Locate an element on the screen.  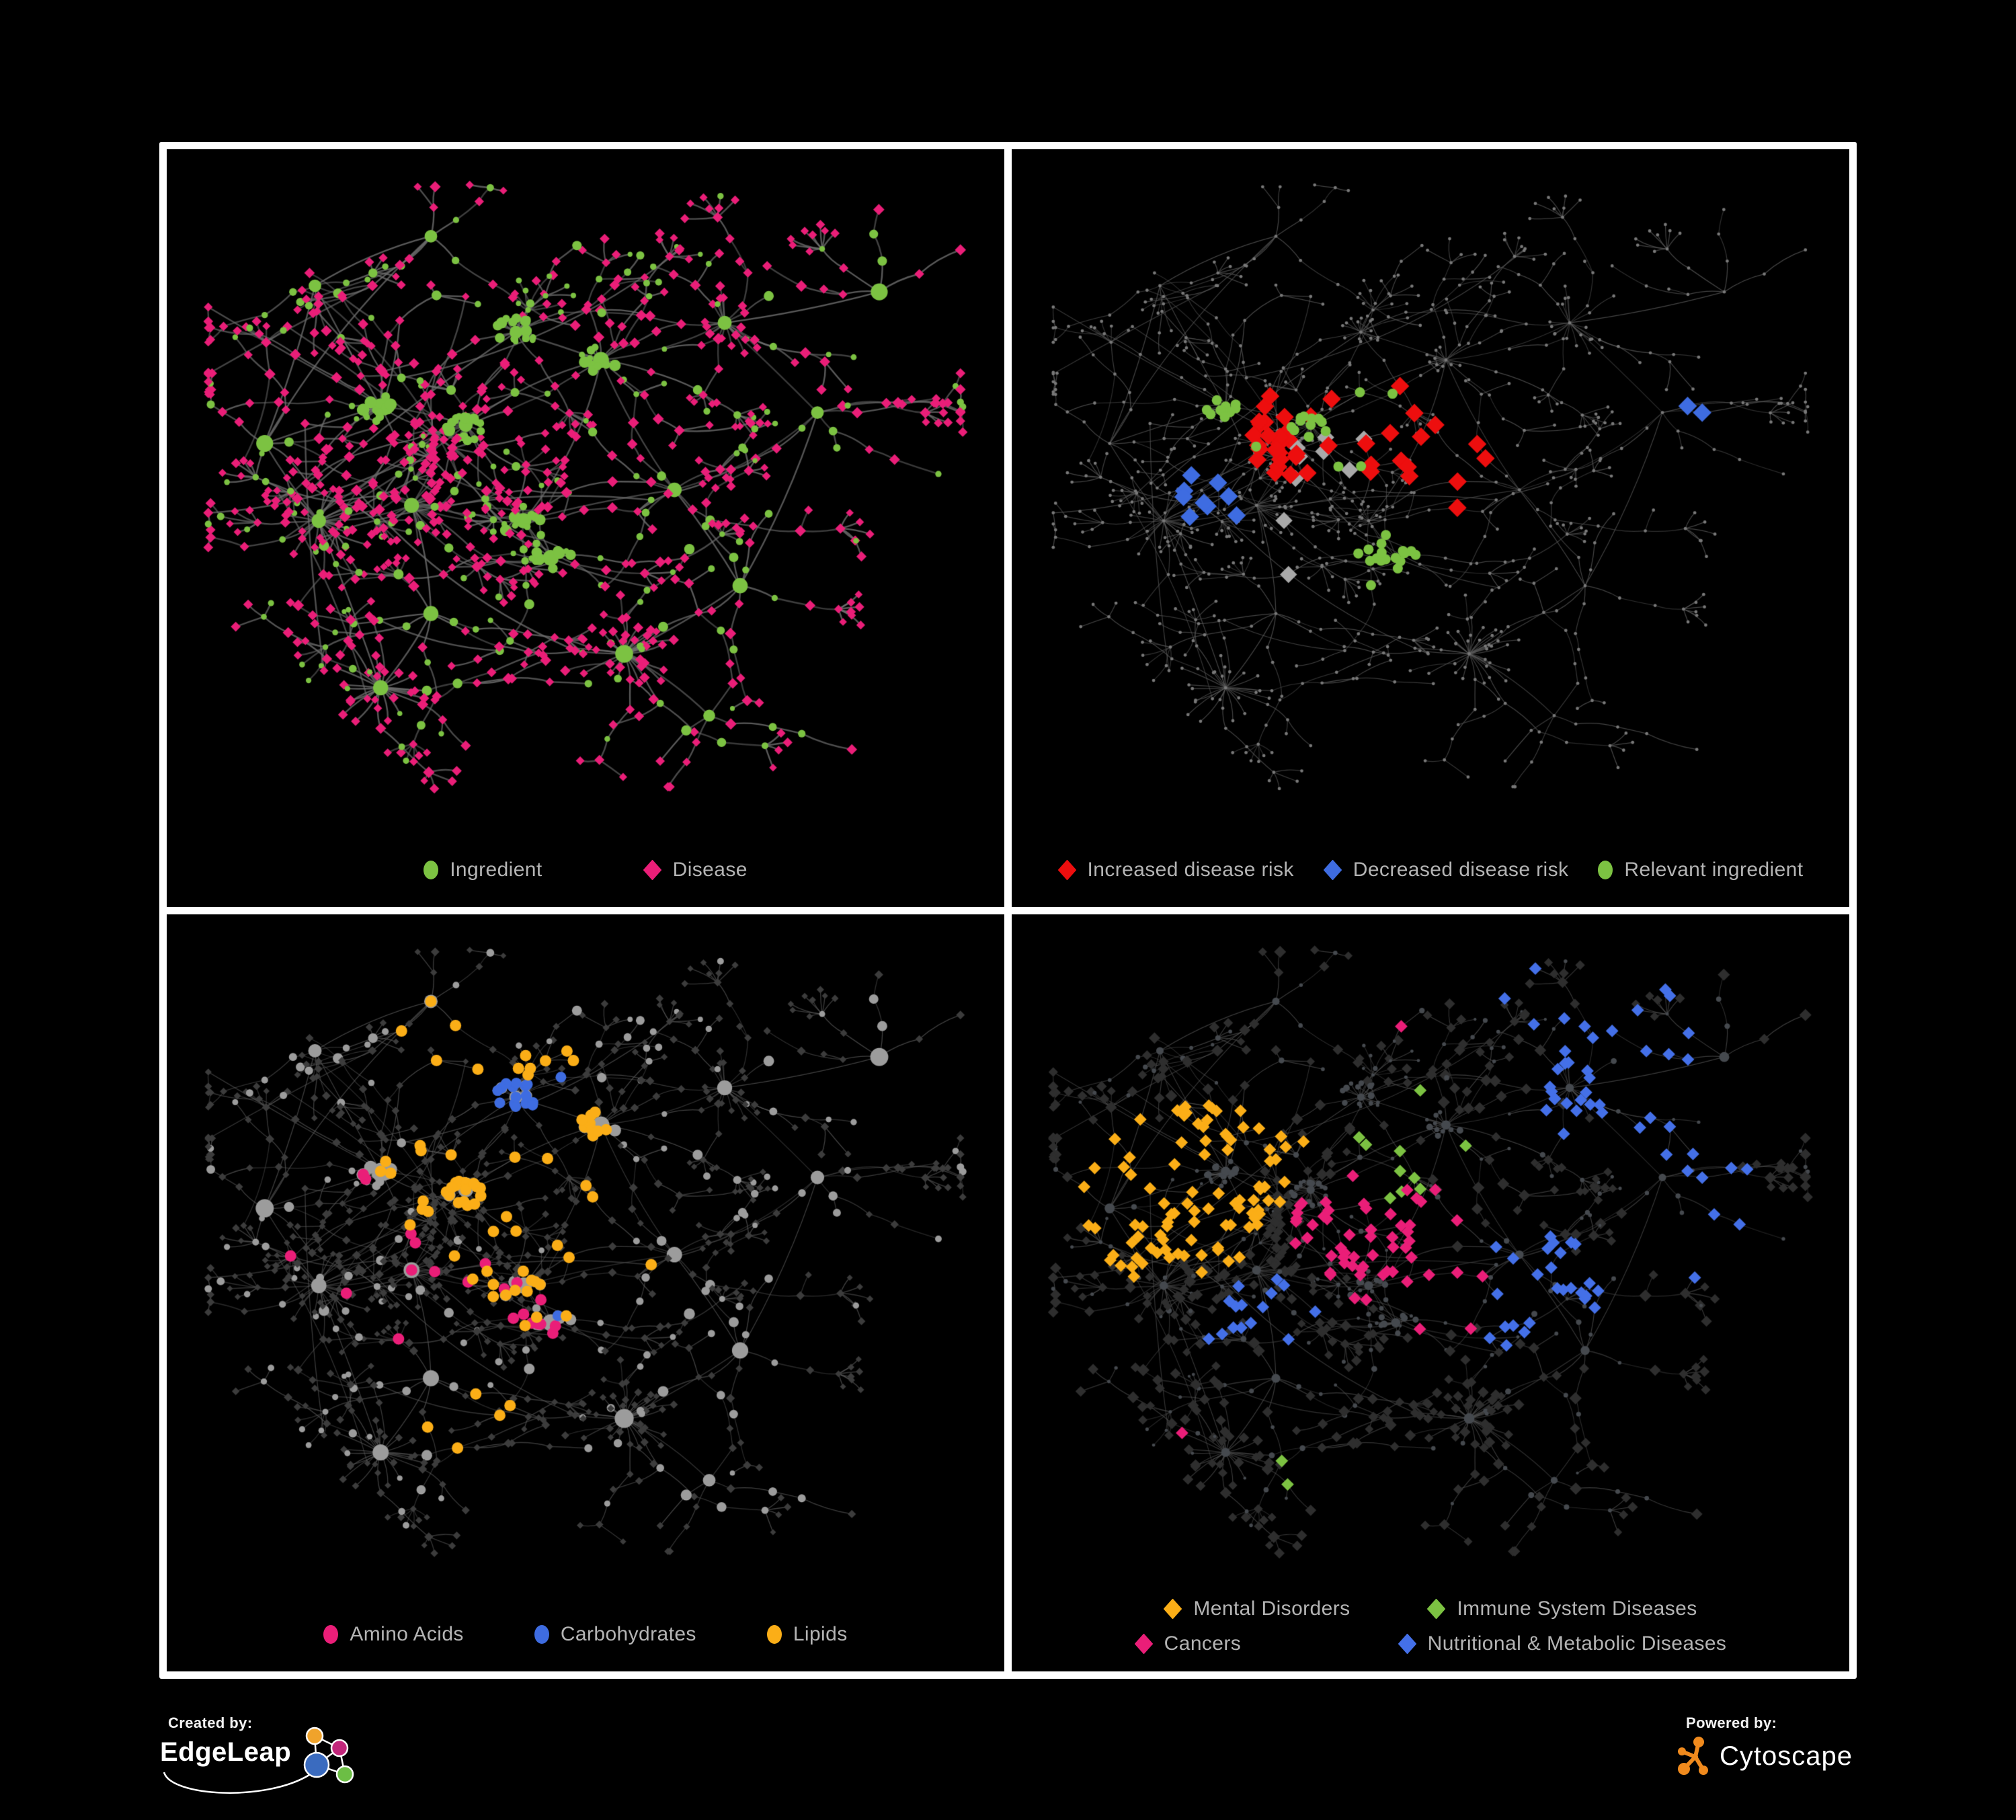
cytoscape-logo-icon is located at coordinates (1693, 1756).